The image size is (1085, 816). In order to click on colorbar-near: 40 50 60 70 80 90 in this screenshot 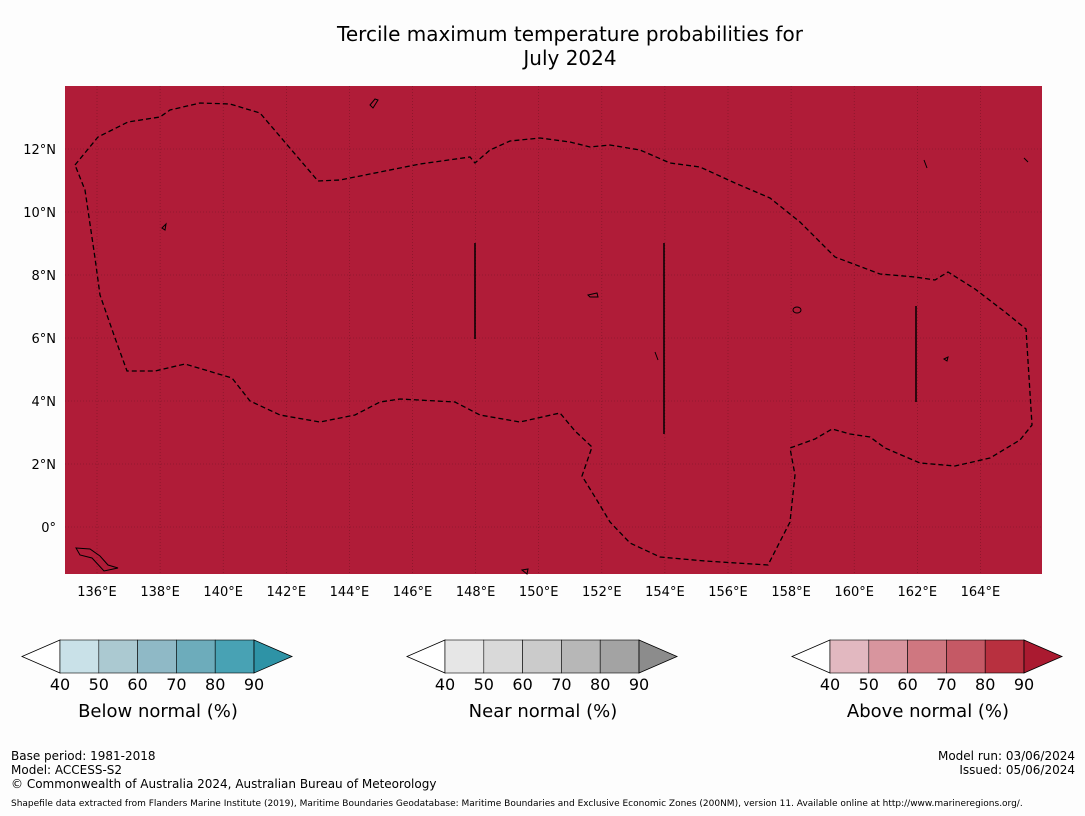, I will do `click(542, 666)`.